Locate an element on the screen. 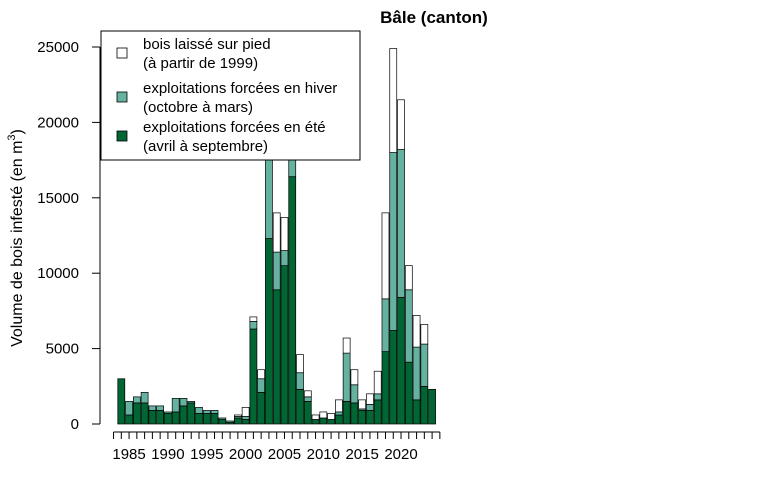 The image size is (768, 484). y-tick-label: 25000 is located at coordinates (58, 47).